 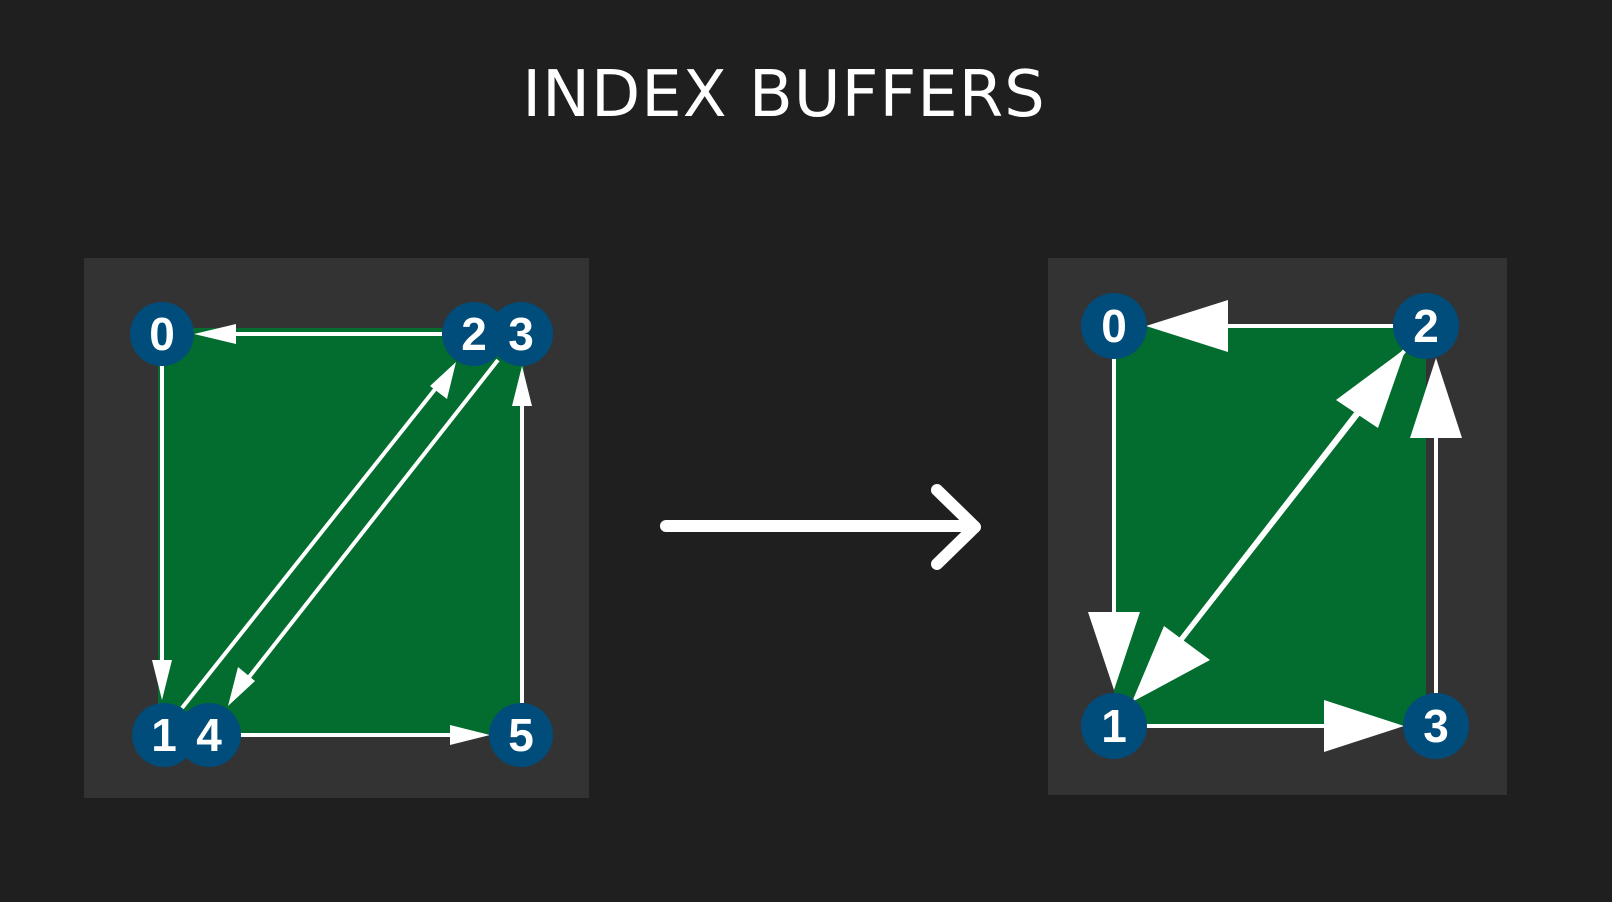 I want to click on left-vertex-4-label: 4, so click(x=209, y=735).